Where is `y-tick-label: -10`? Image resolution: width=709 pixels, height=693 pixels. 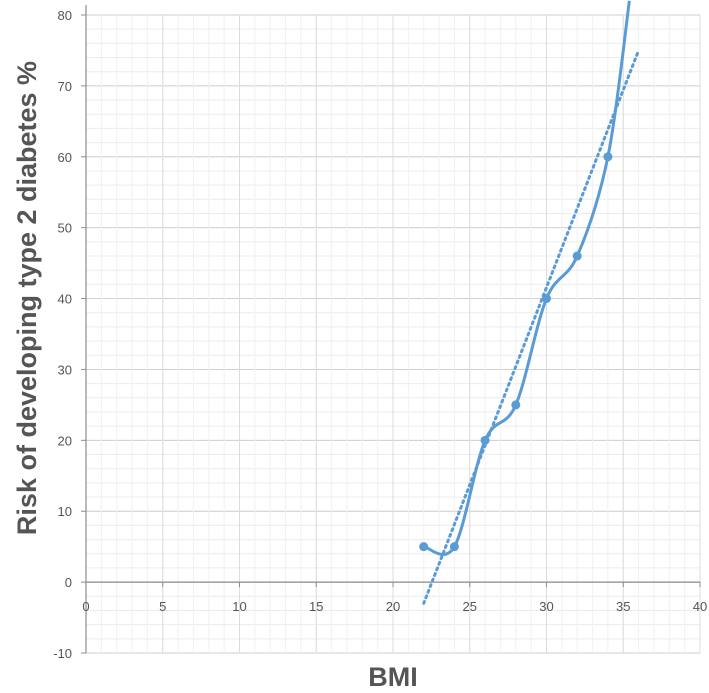 y-tick-label: -10 is located at coordinates (62, 653).